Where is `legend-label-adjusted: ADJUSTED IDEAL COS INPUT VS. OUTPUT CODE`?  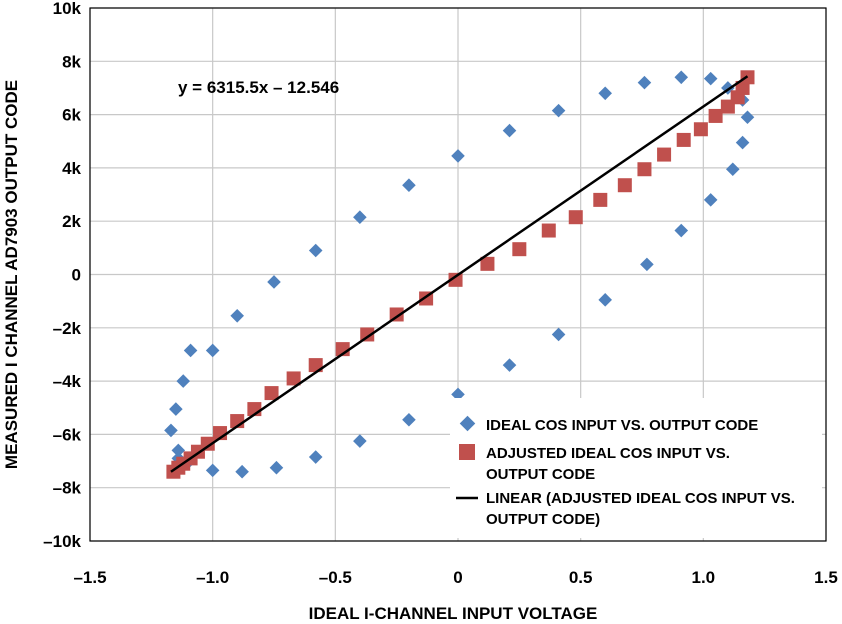 legend-label-adjusted: ADJUSTED IDEAL COS INPUT VS. OUTPUT CODE is located at coordinates (608, 464).